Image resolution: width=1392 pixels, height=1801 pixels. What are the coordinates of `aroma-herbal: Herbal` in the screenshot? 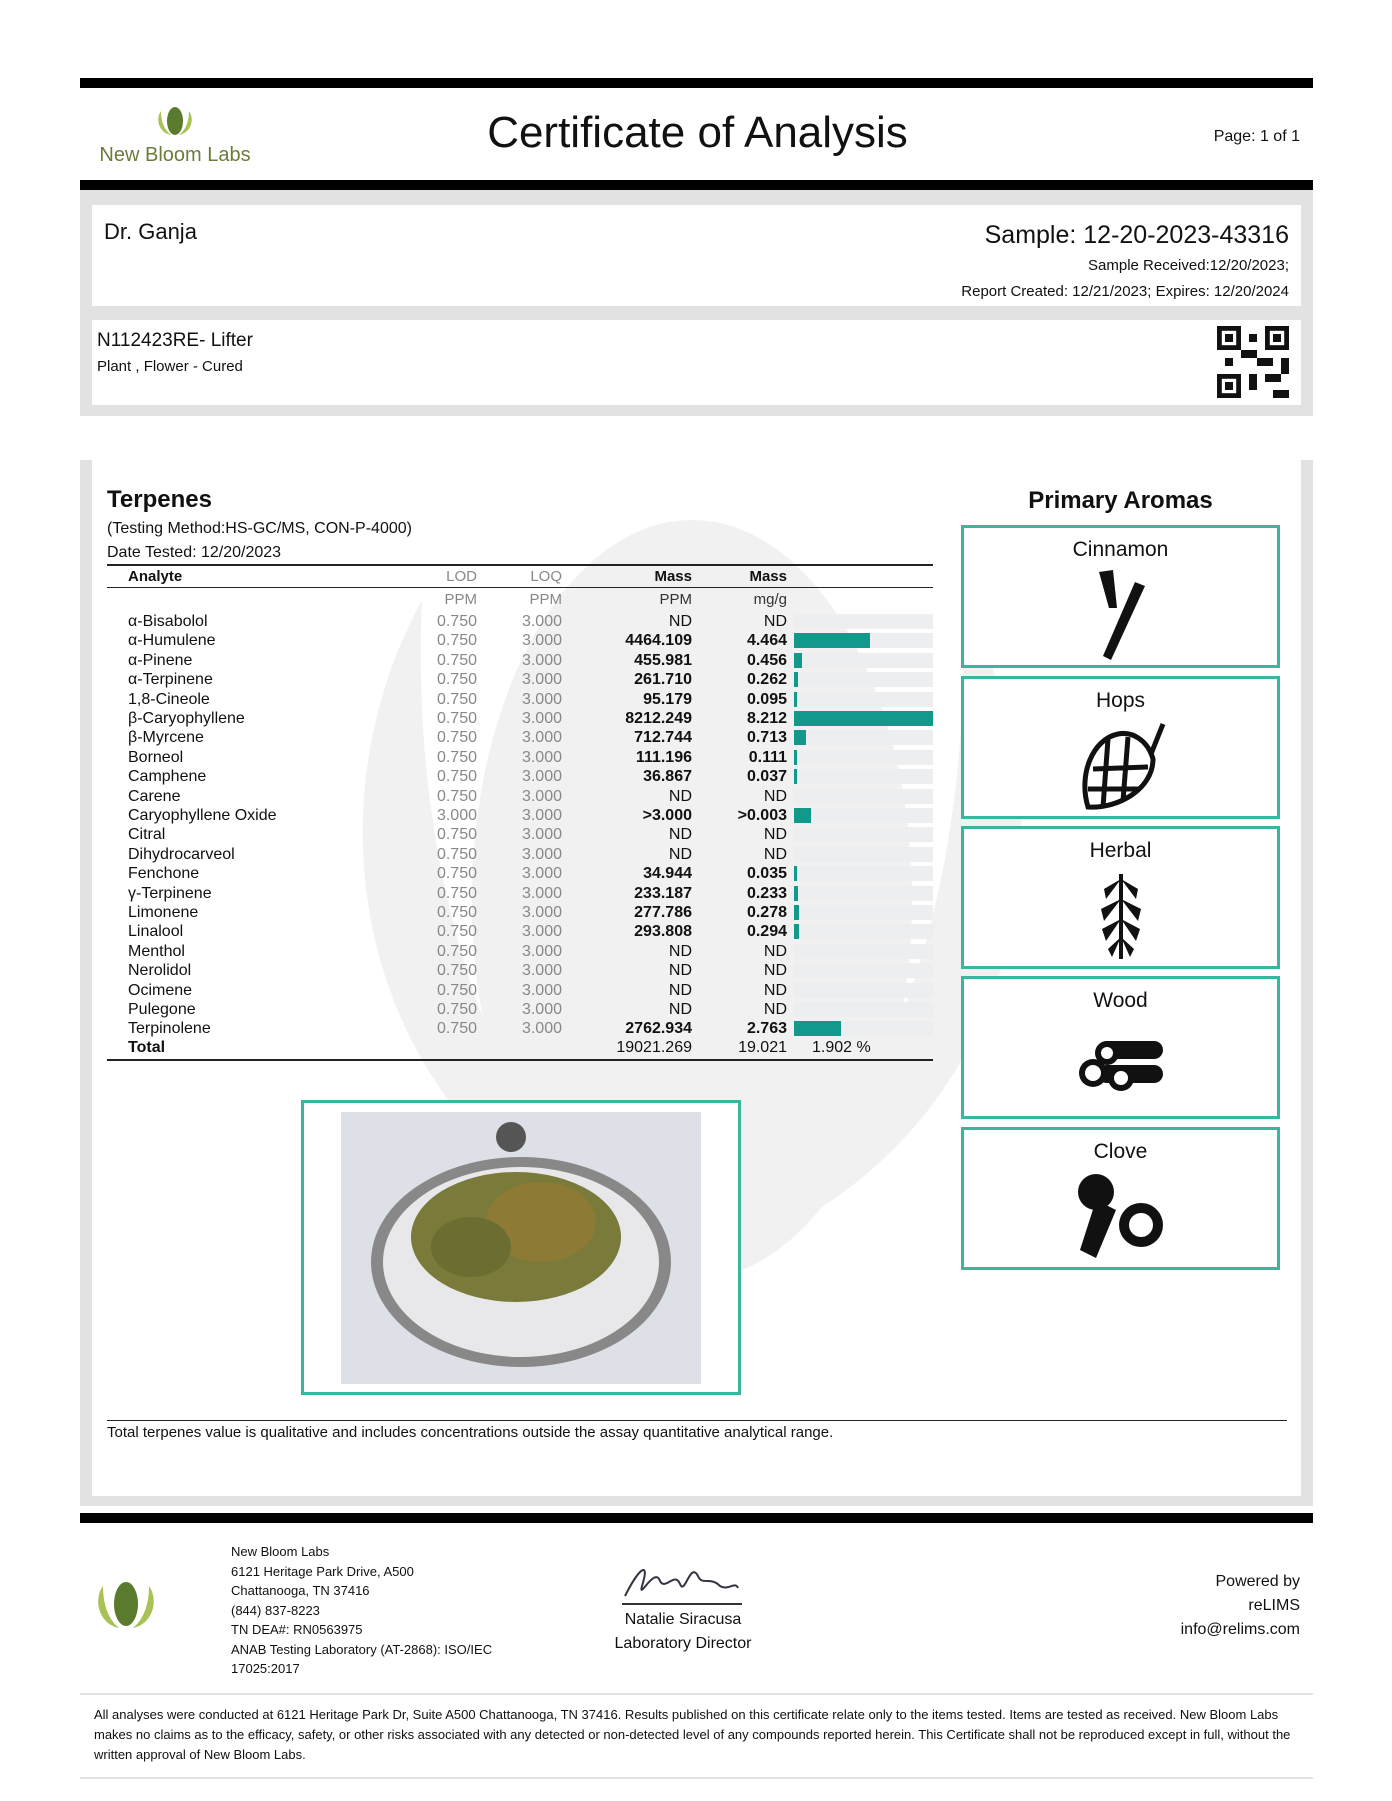 It's located at (1120, 897).